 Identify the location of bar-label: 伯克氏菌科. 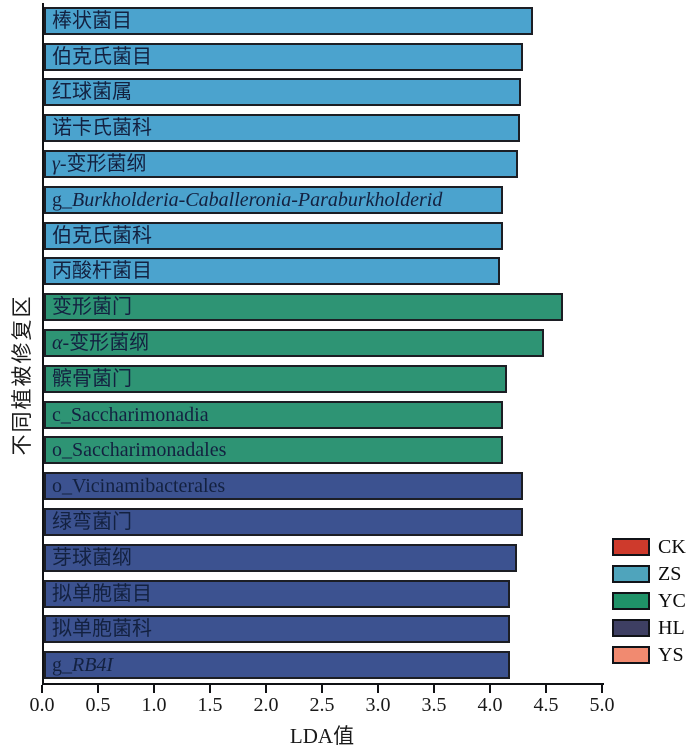
(102, 235).